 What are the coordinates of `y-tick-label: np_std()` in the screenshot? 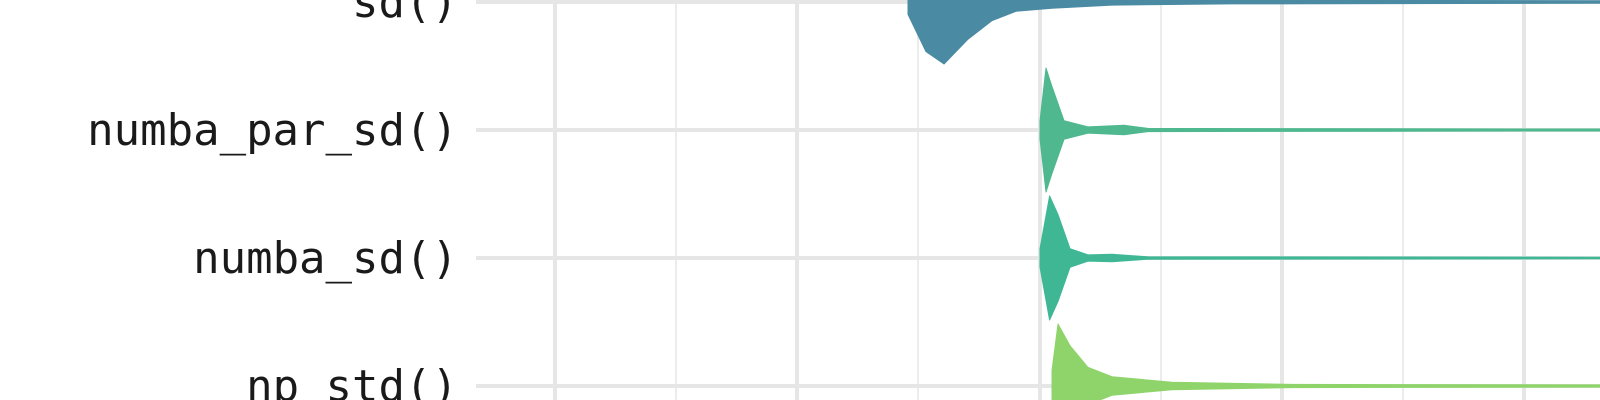 It's located at (352, 380).